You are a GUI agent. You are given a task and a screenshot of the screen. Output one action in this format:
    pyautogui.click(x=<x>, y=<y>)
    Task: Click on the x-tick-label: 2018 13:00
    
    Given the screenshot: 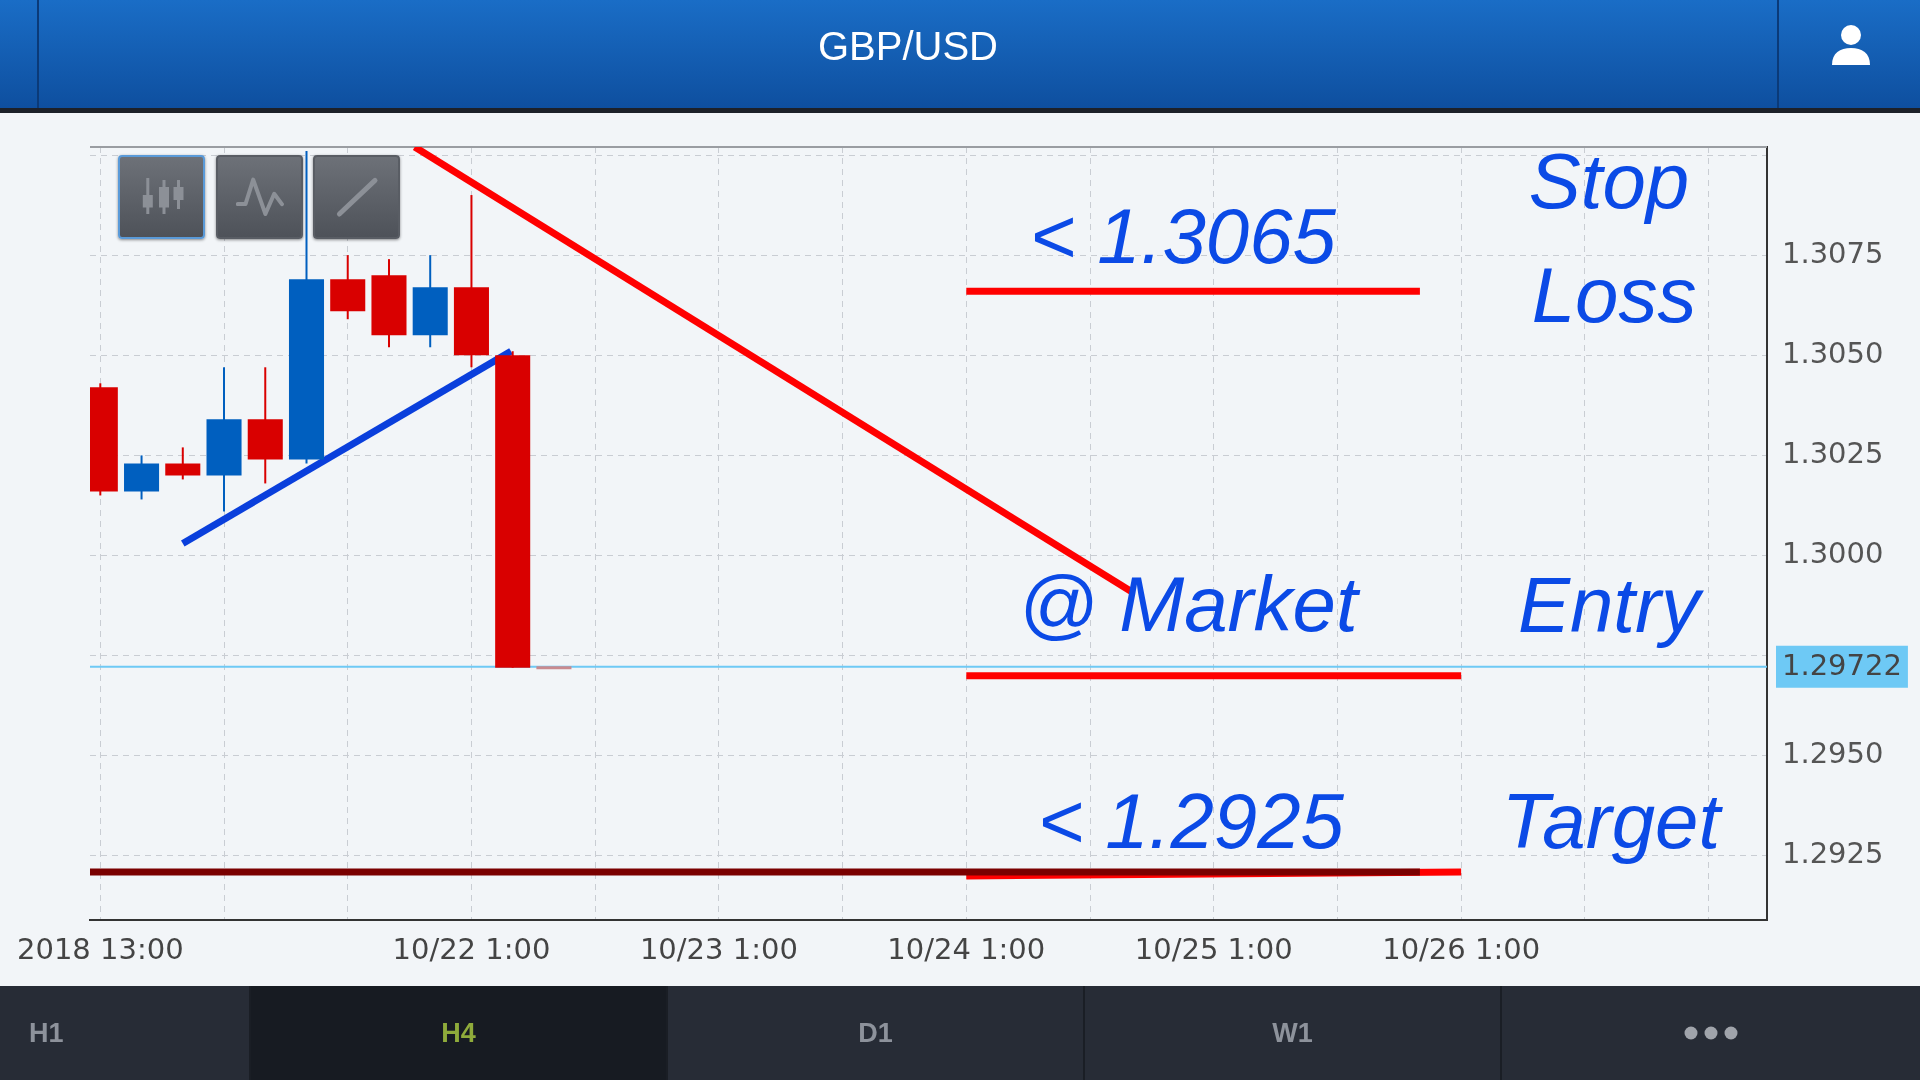 What is the action you would take?
    pyautogui.click(x=100, y=948)
    